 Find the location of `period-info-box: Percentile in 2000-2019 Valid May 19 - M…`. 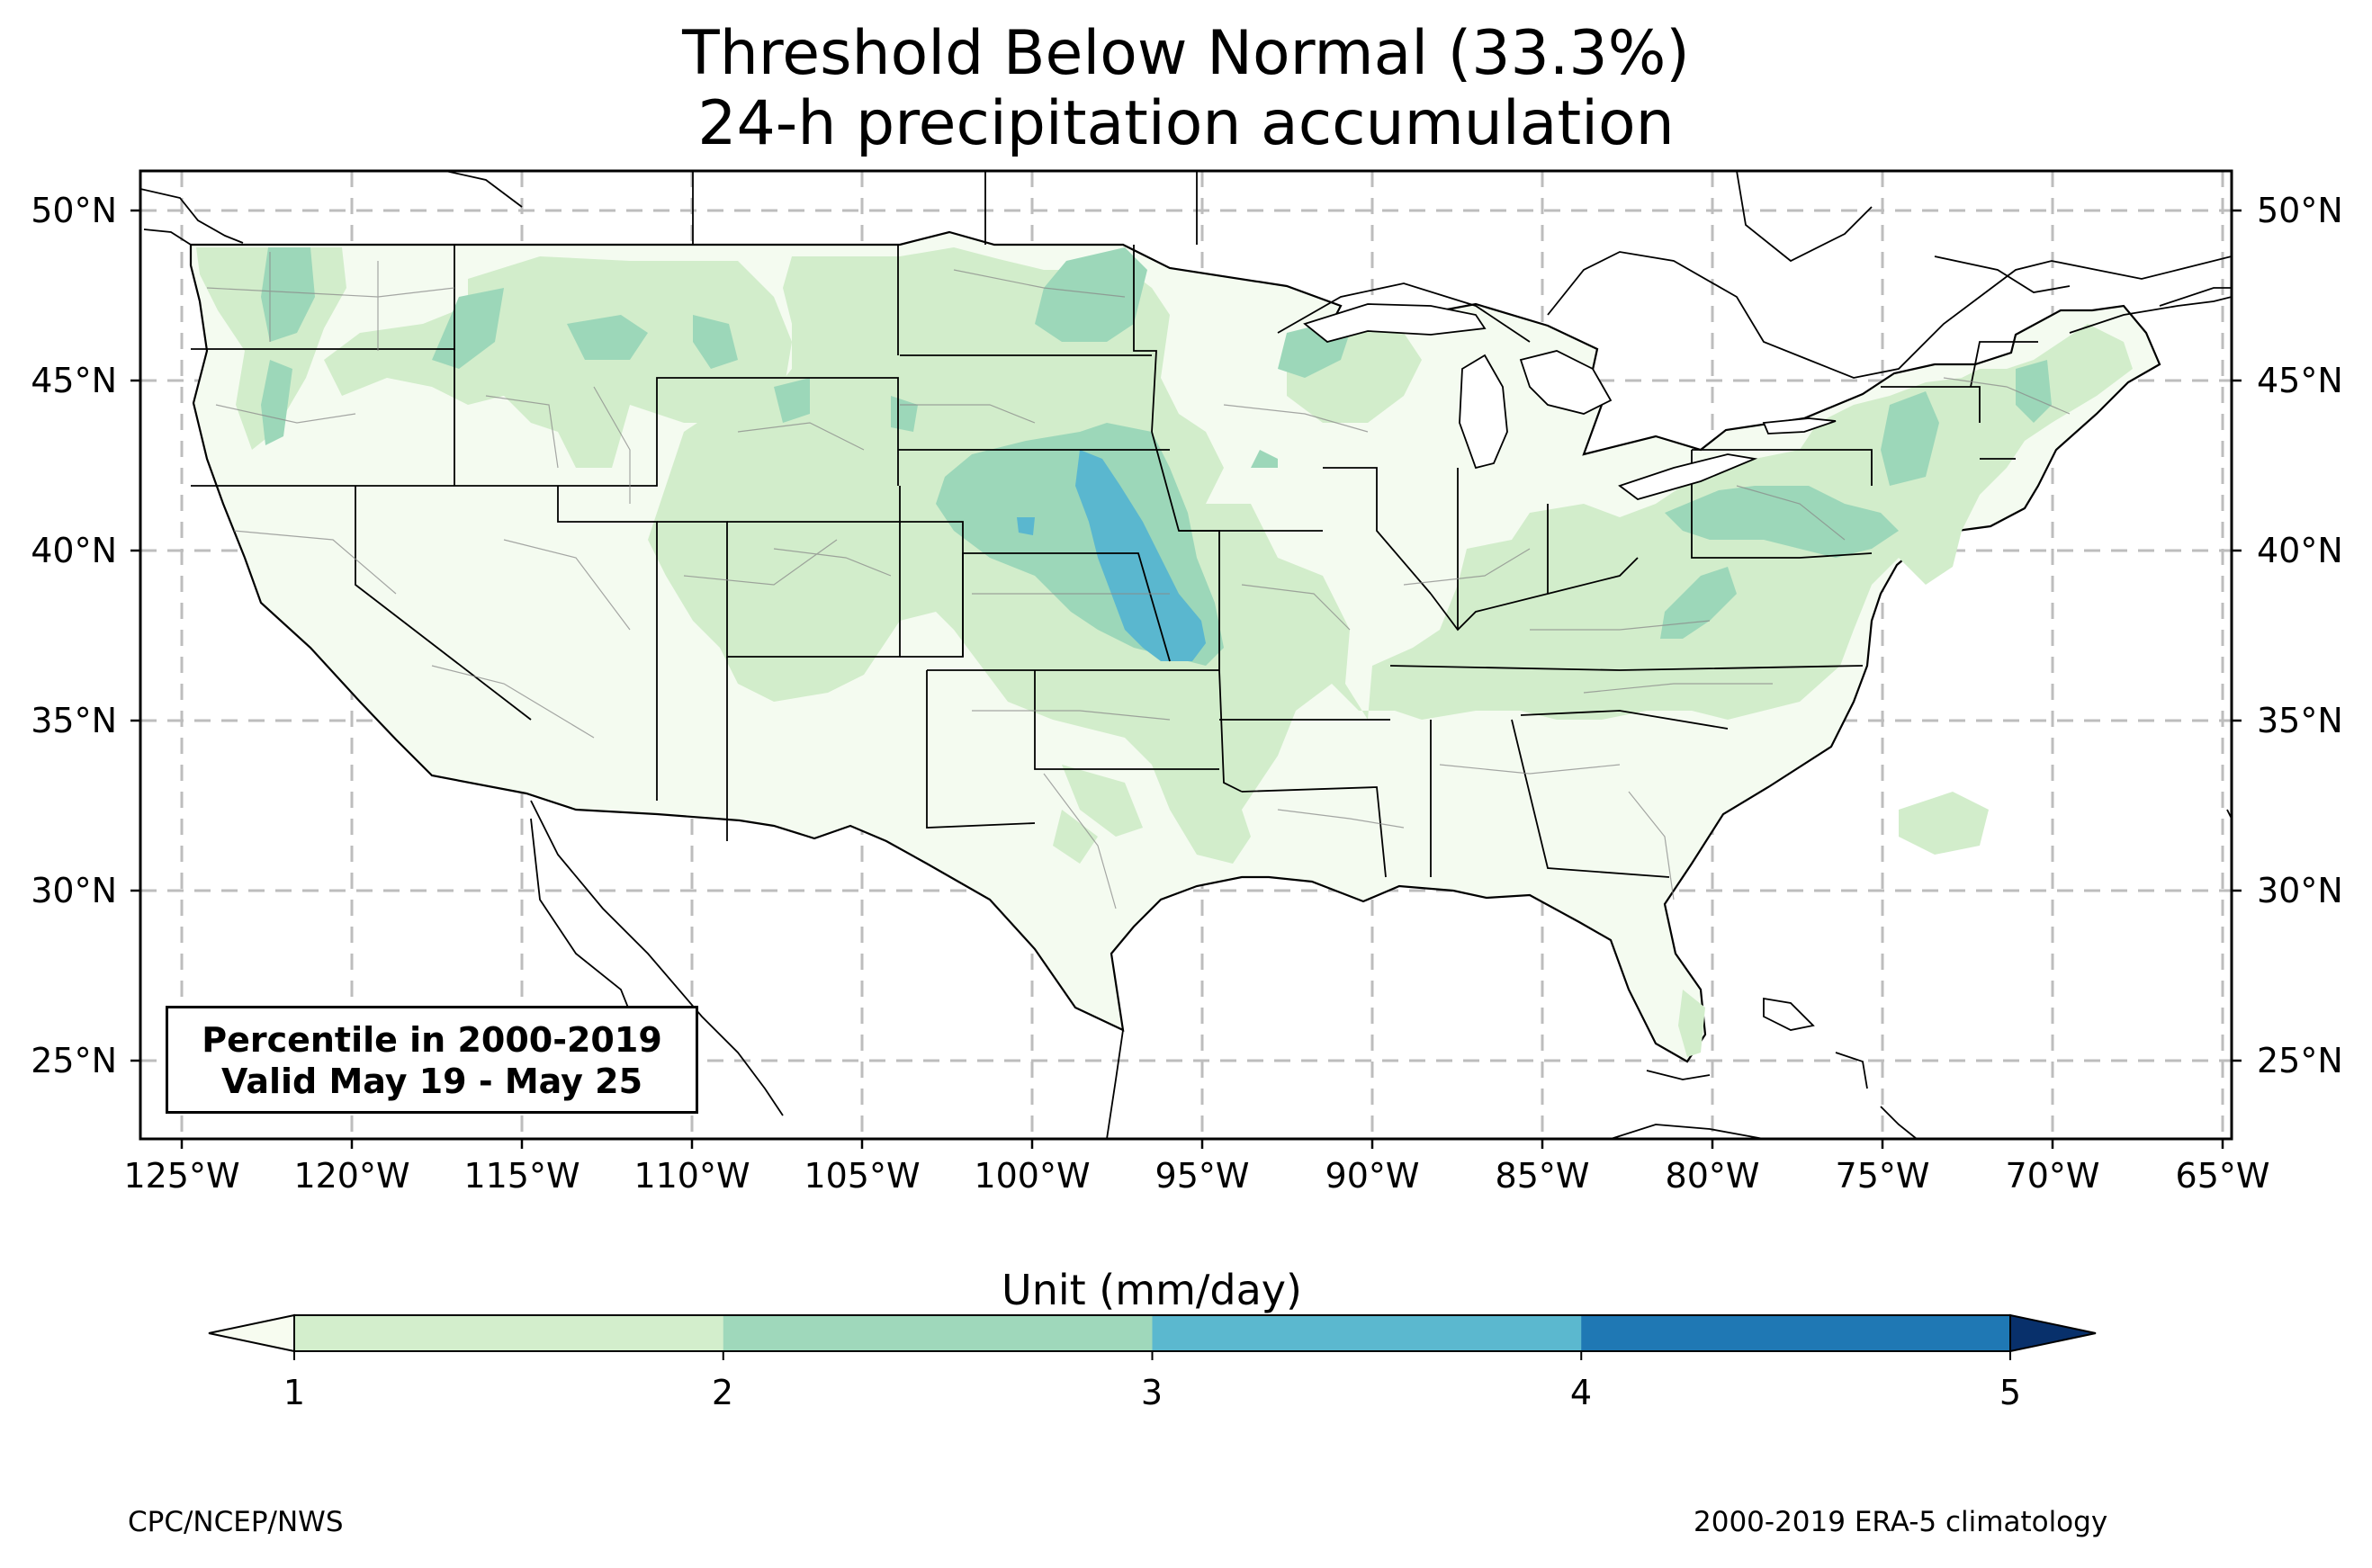

period-info-box: Percentile in 2000-2019 Valid May 19 - M… is located at coordinates (432, 1060).